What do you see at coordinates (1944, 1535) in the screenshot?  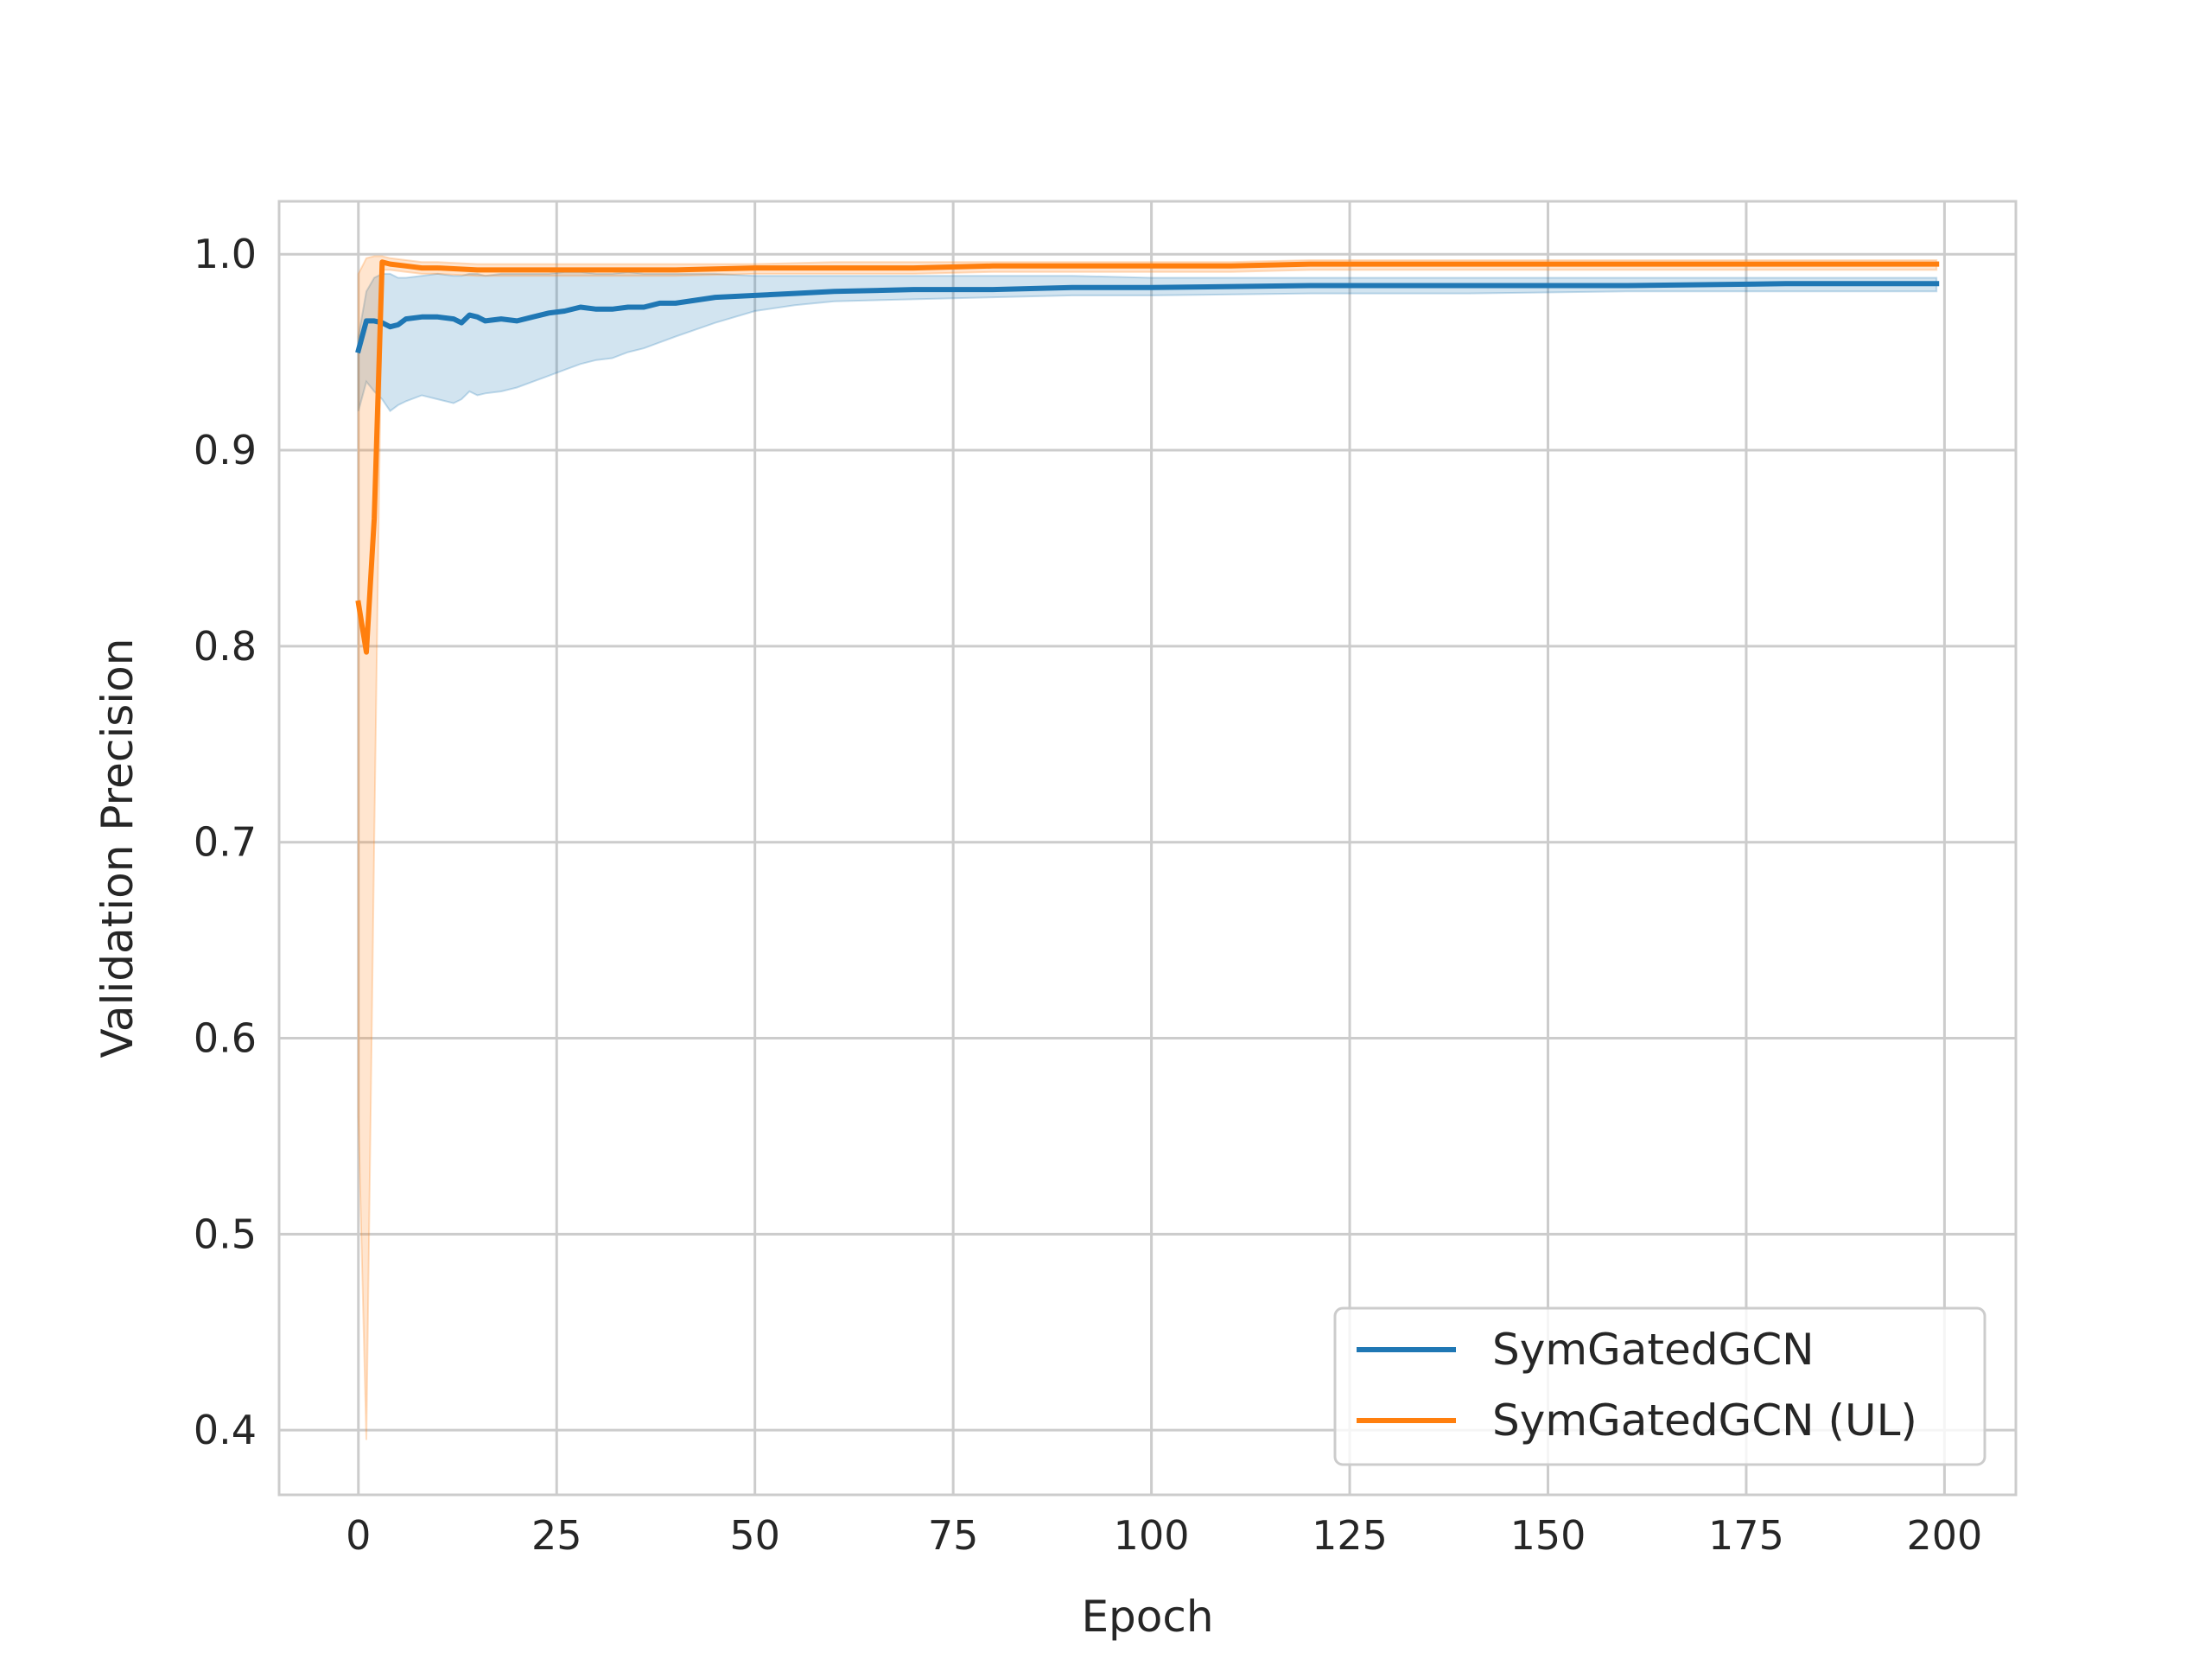 I see `x-tick-label: 200` at bounding box center [1944, 1535].